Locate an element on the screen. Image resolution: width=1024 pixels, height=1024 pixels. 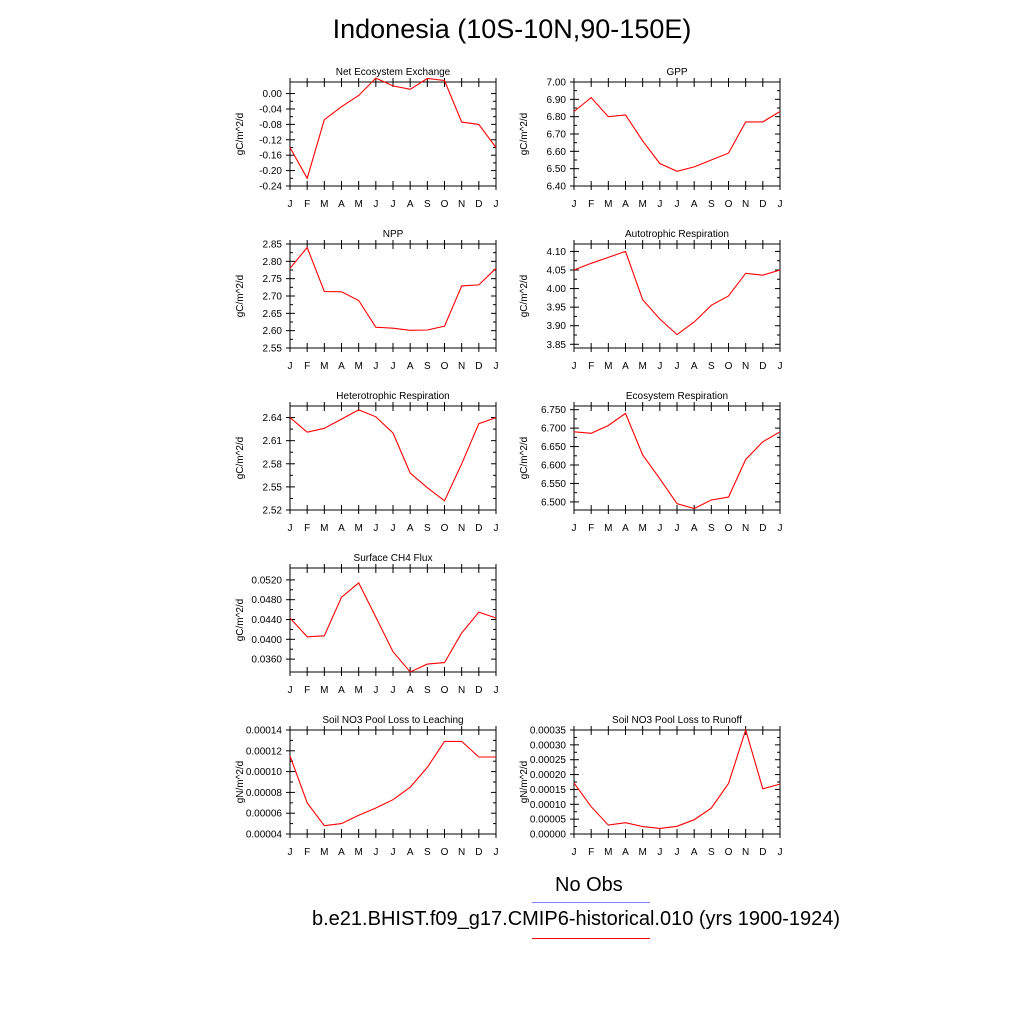
y-tick-label: 6.80 is located at coordinates (557, 117).